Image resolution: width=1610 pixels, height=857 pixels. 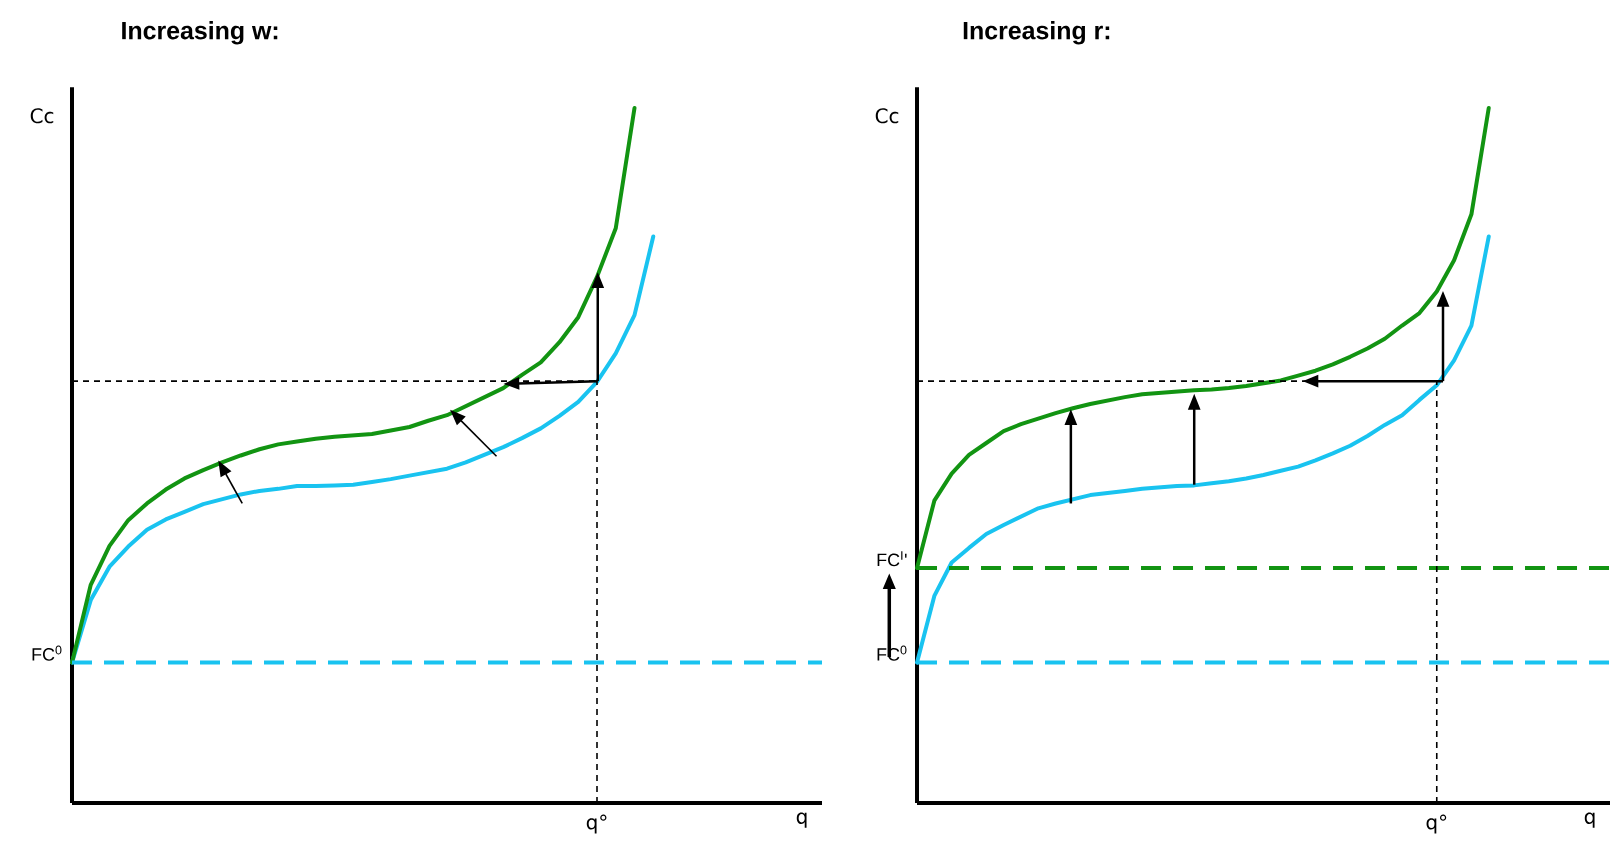 I want to click on chart-title: Increasing r:, so click(x=1036, y=33).